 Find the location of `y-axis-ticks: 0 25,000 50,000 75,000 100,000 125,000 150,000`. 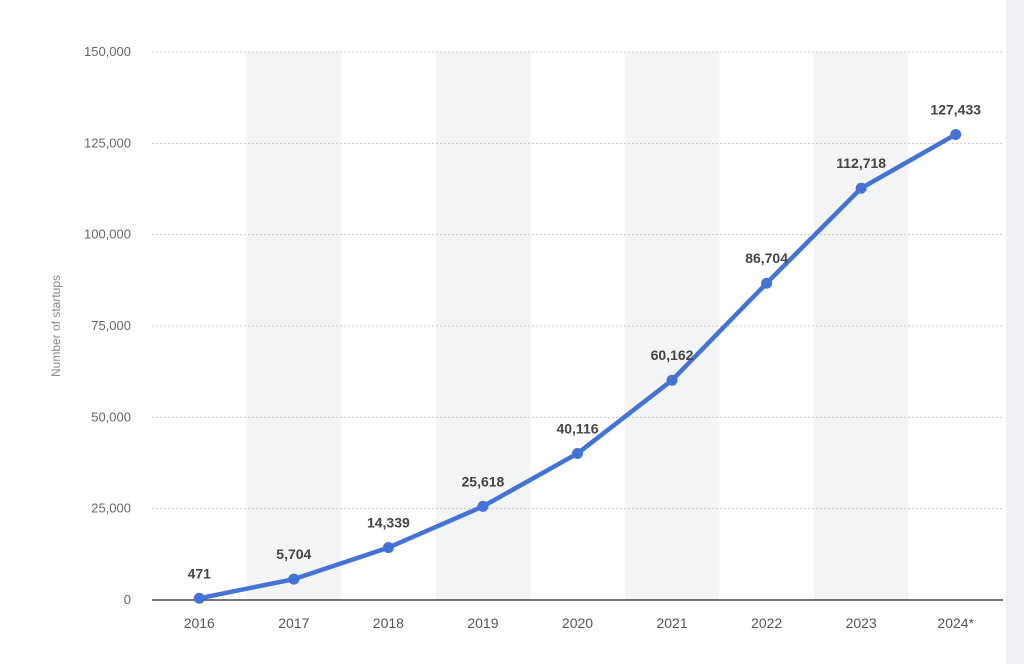

y-axis-ticks: 0 25,000 50,000 75,000 100,000 125,000 150,000 is located at coordinates (107, 325).